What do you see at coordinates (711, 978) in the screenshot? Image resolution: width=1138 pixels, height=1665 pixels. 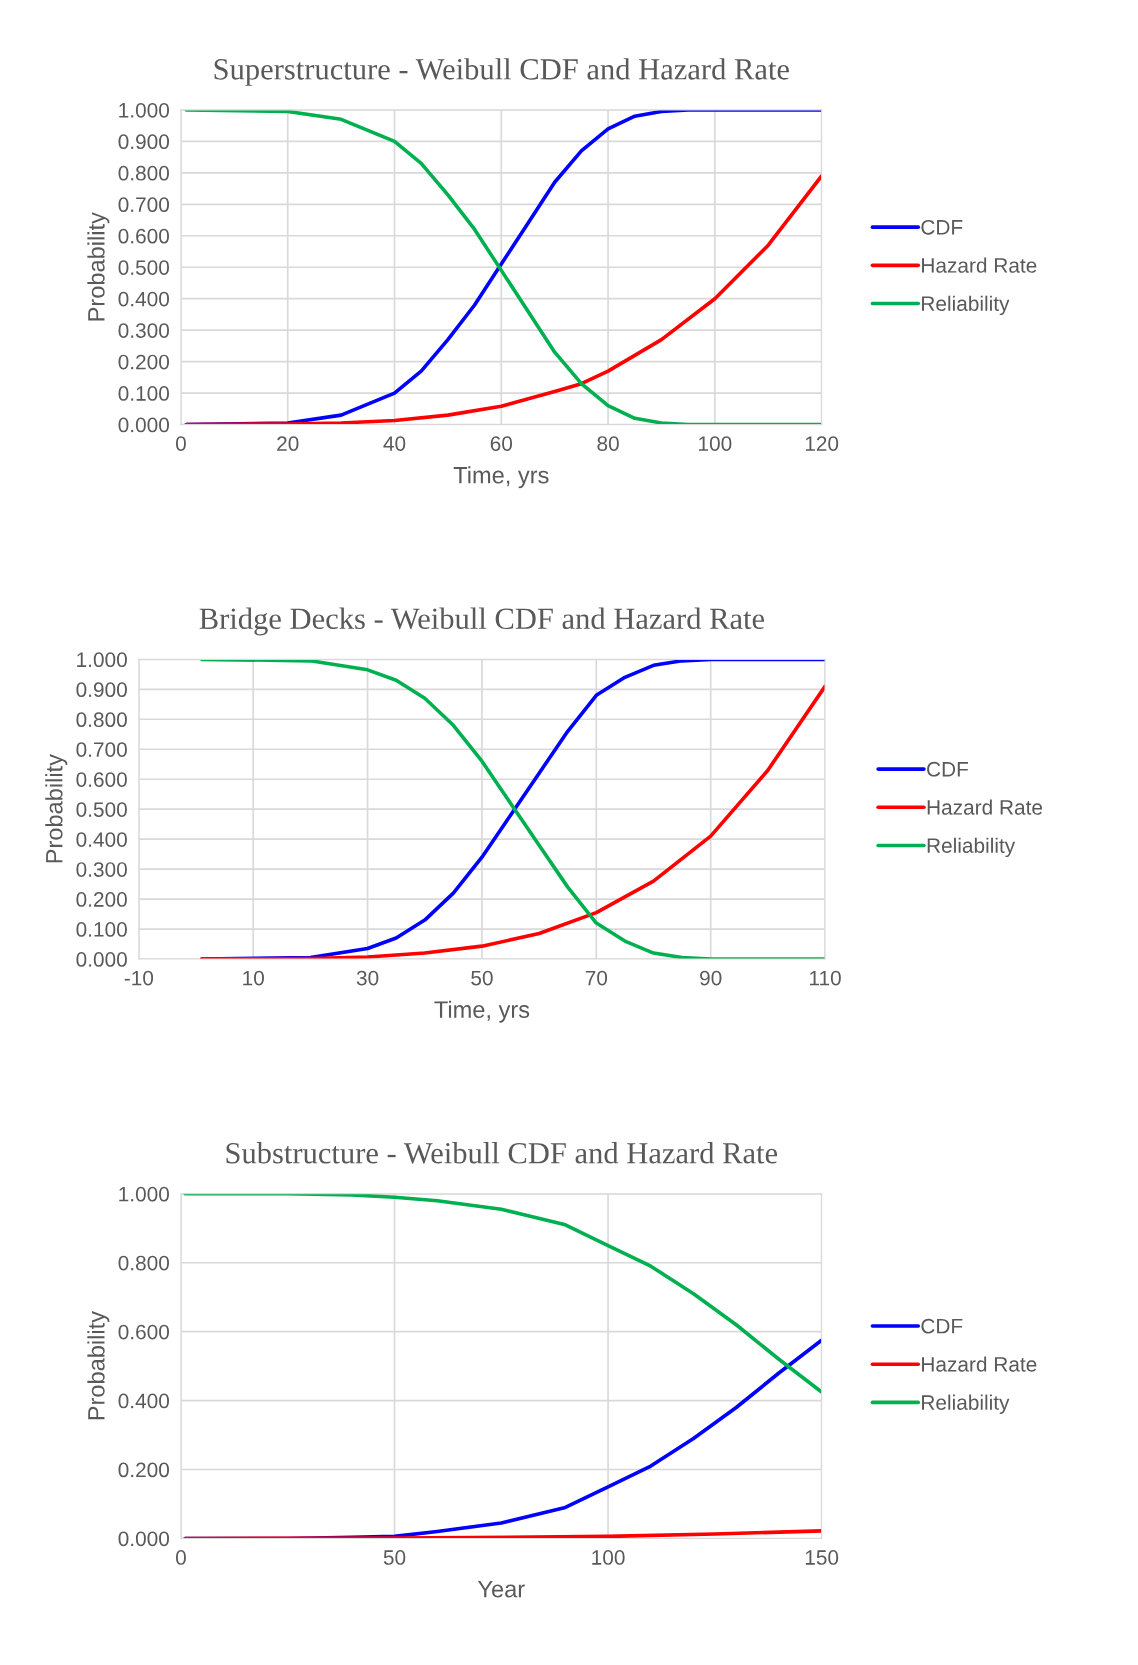 I see `x-tick-label: 90` at bounding box center [711, 978].